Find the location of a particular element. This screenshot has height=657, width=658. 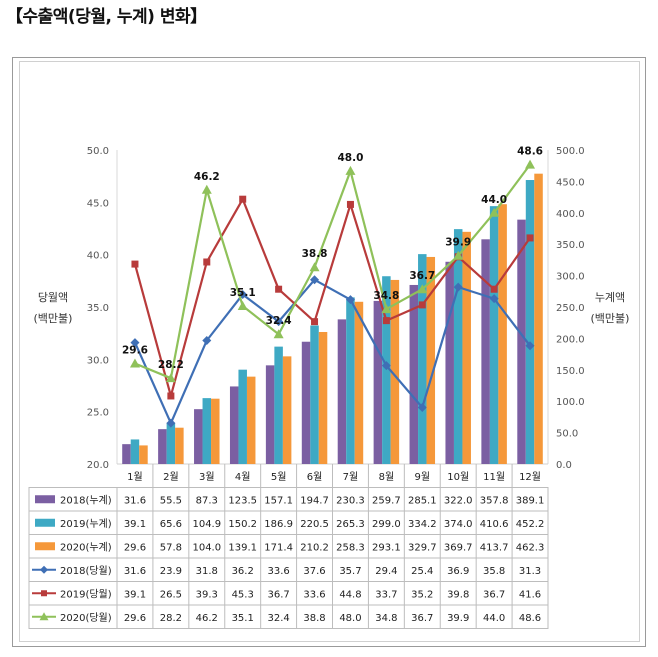

data-table-cell: 32.4 is located at coordinates (278, 618).